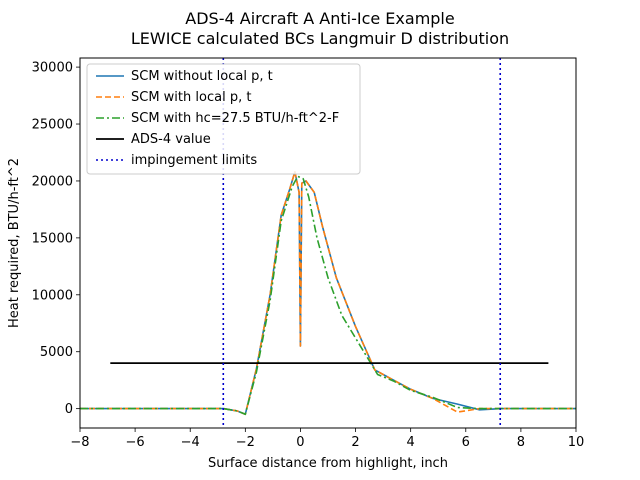  Describe the element at coordinates (190, 442) in the screenshot. I see `x-tick-label: −4` at that location.